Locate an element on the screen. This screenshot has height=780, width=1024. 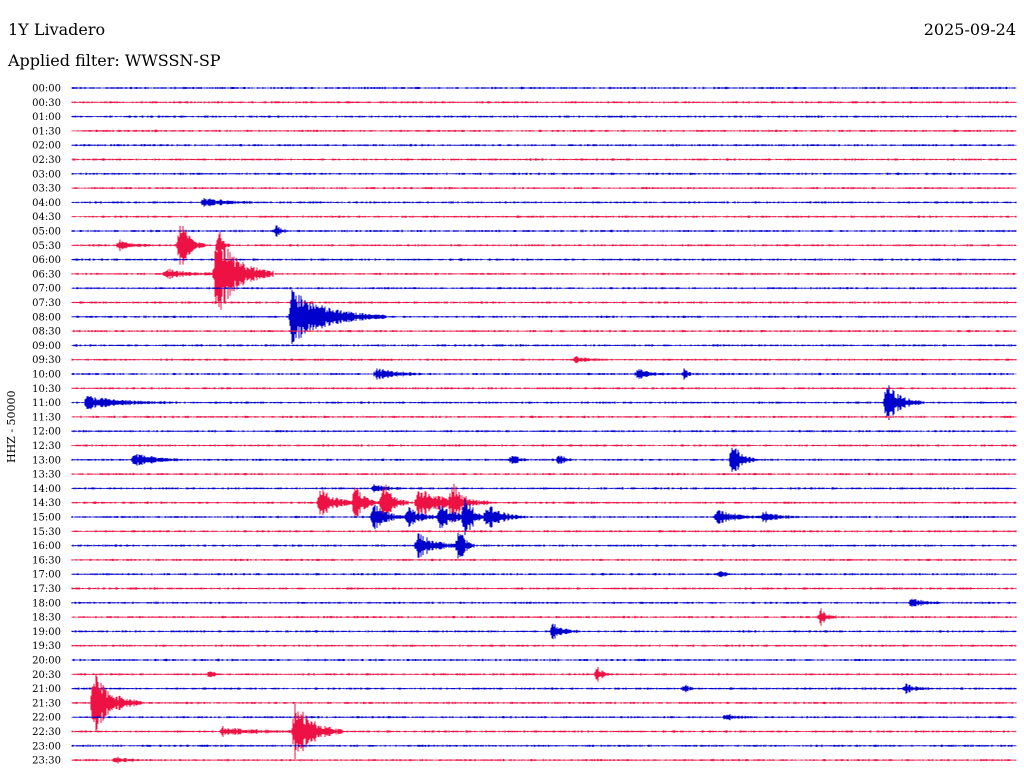
row-label: 22:00 is located at coordinates (46, 718).